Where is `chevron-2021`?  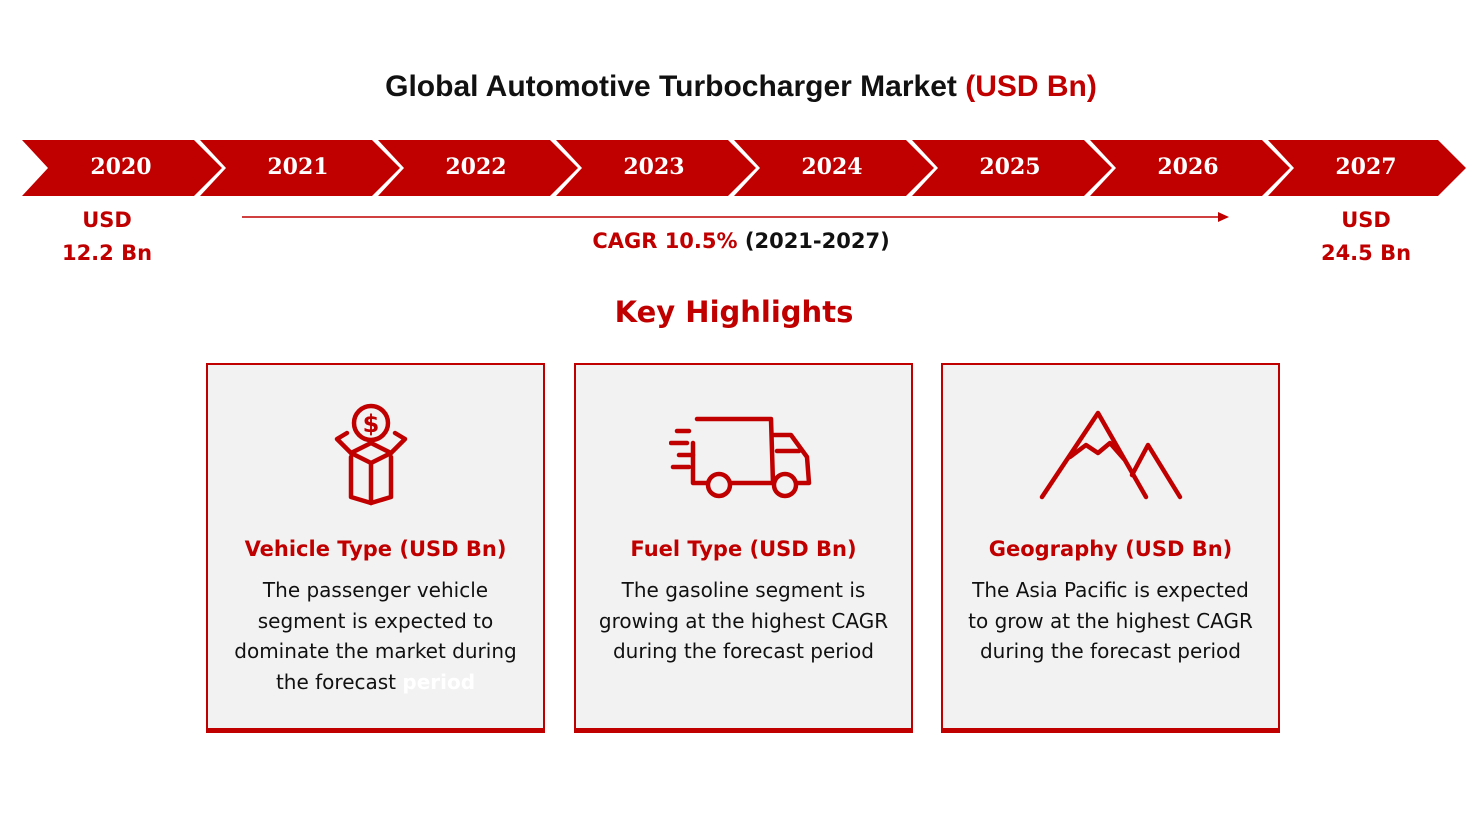
chevron-2021 is located at coordinates (300, 168).